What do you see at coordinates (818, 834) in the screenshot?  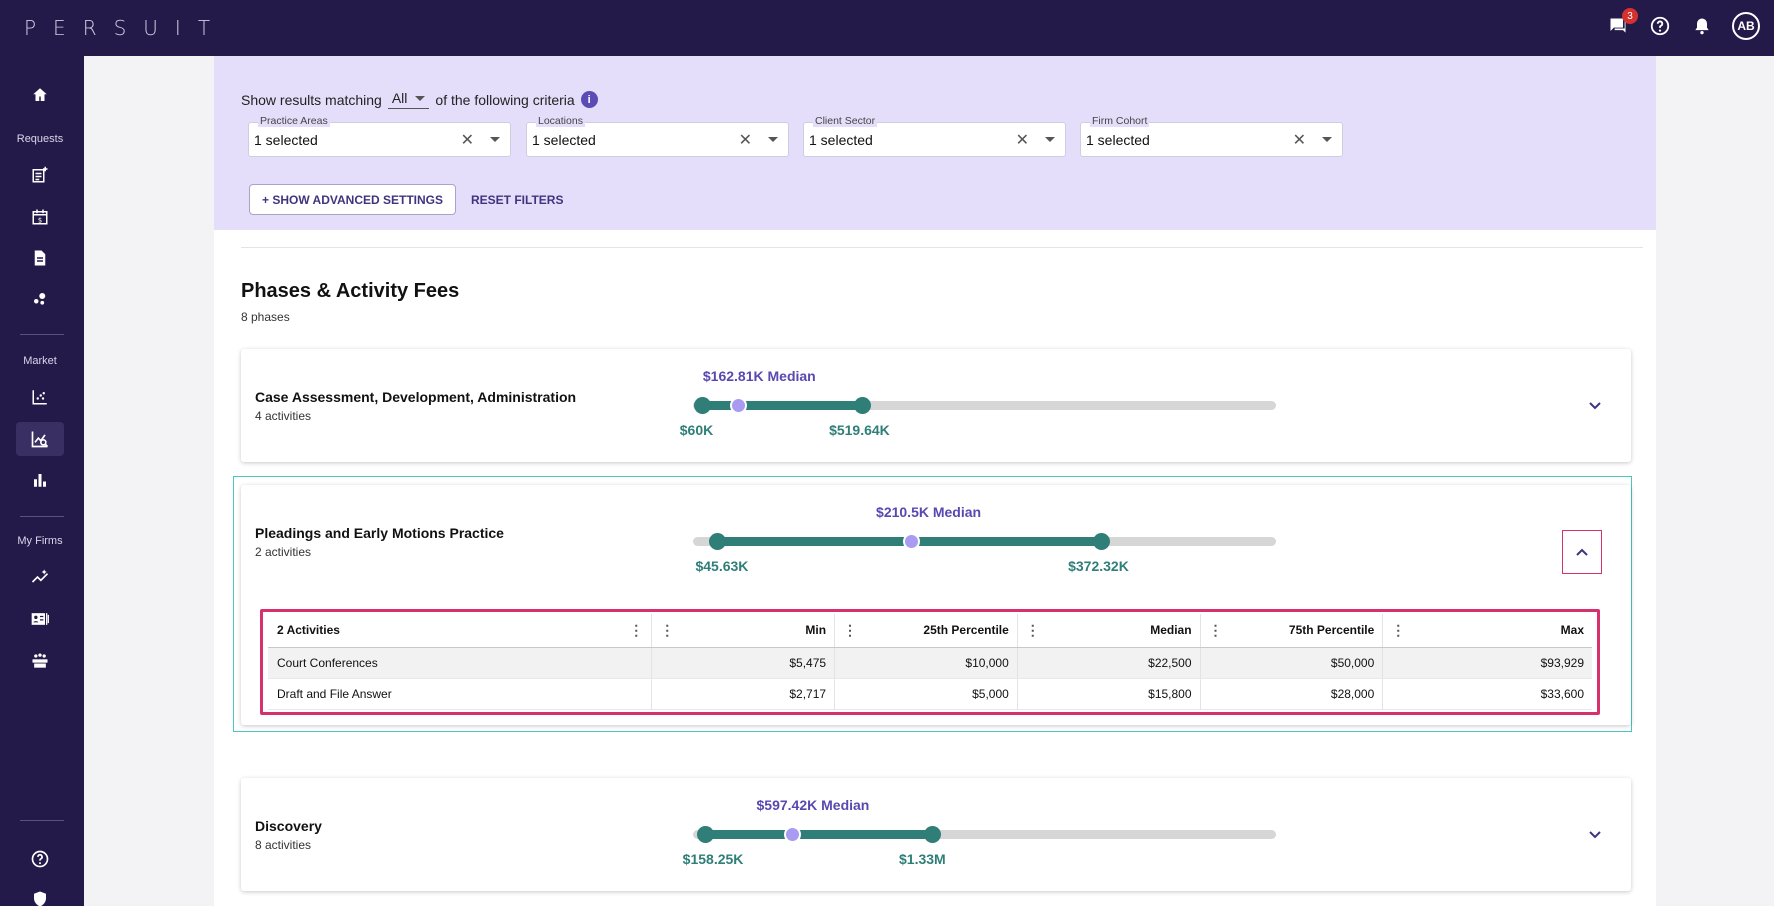 I see `fee-range-bar` at bounding box center [818, 834].